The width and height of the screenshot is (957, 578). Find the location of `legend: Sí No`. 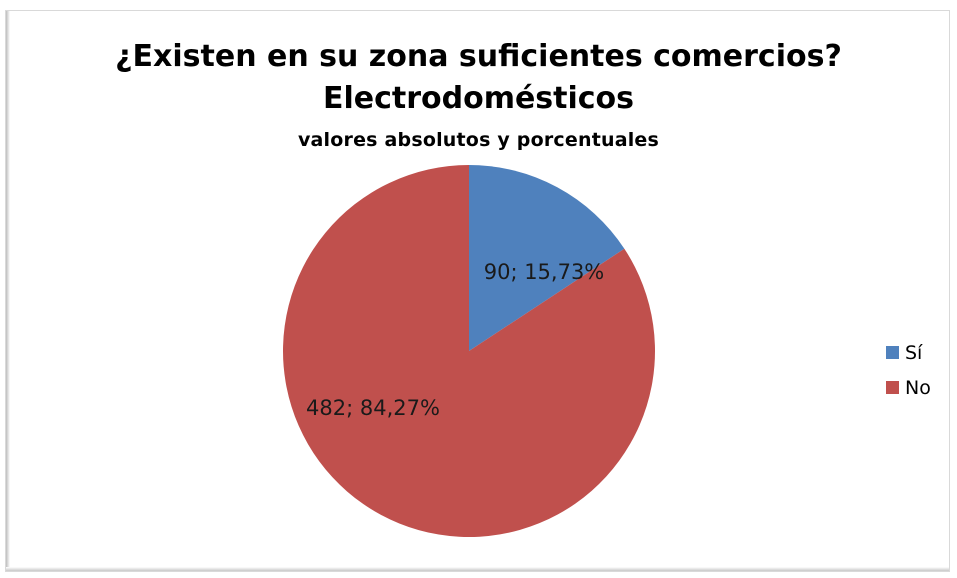

legend: Sí No is located at coordinates (921, 376).